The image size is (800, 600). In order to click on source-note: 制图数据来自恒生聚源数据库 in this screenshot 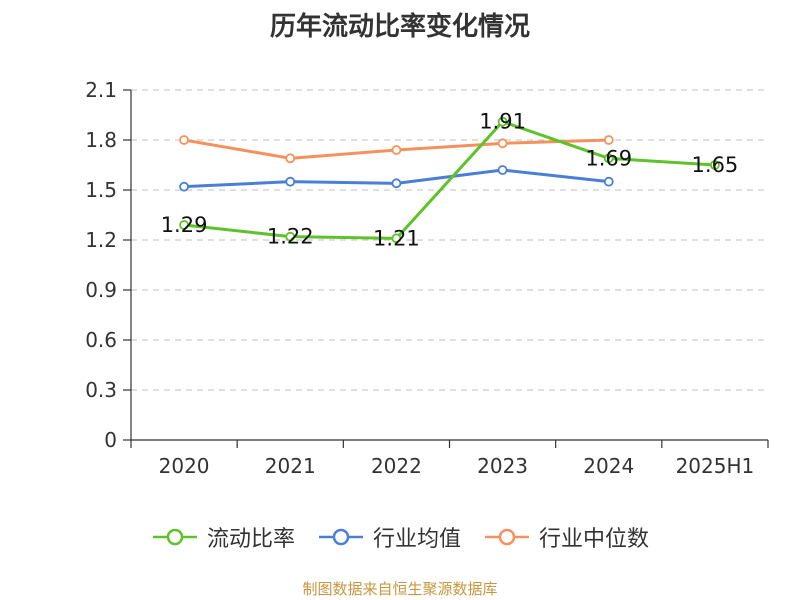, I will do `click(400, 589)`.